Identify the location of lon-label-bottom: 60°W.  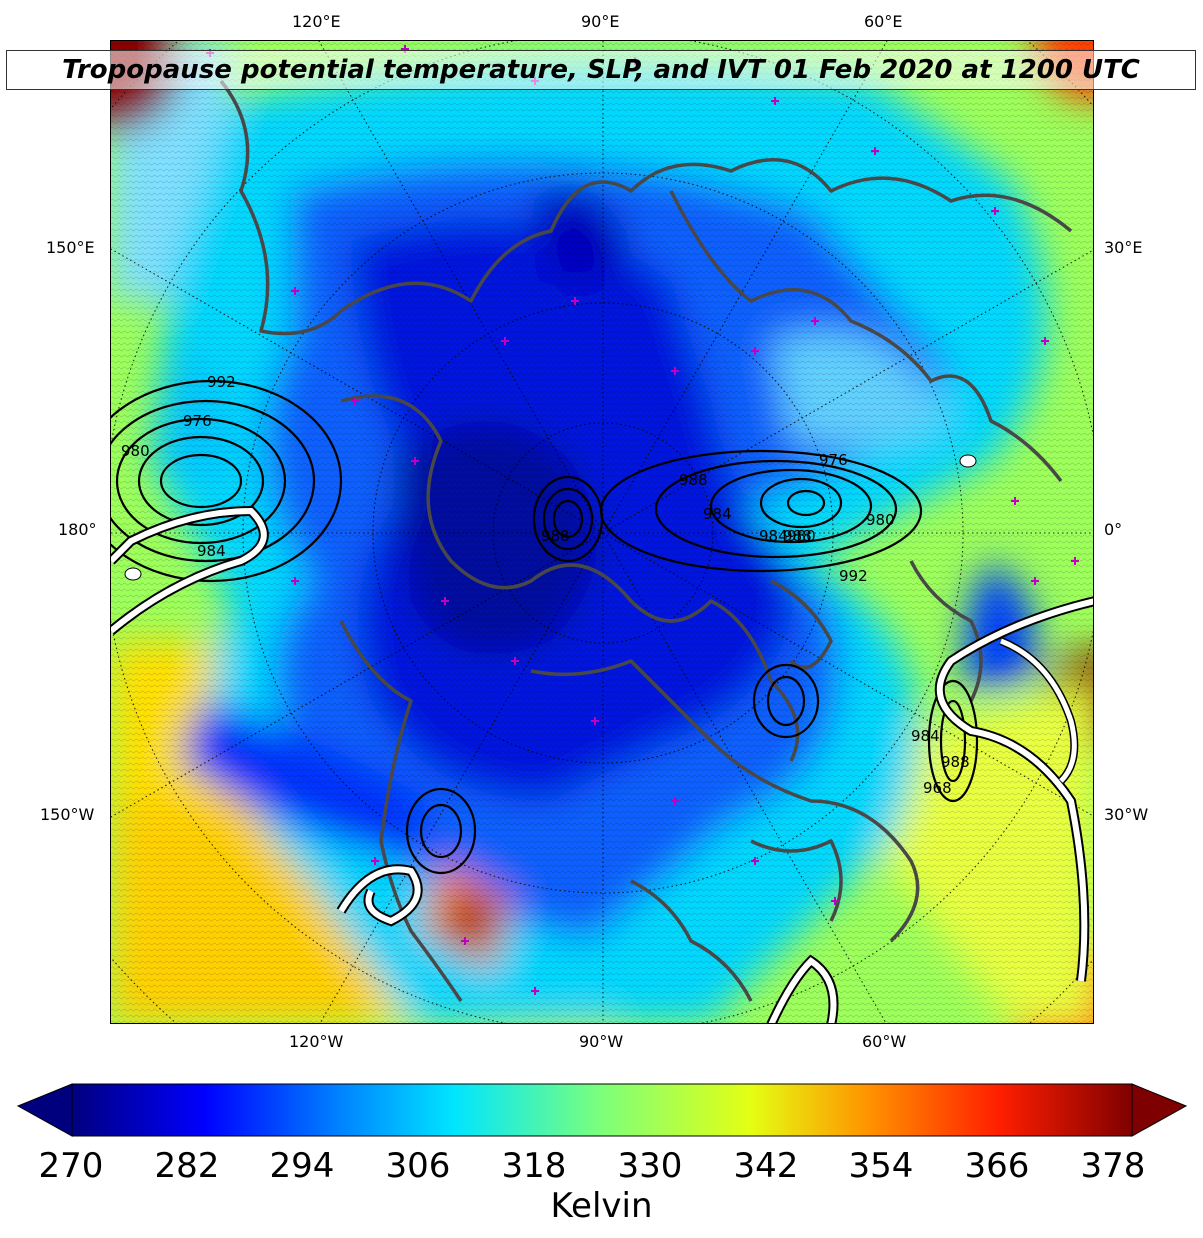
(884, 1041).